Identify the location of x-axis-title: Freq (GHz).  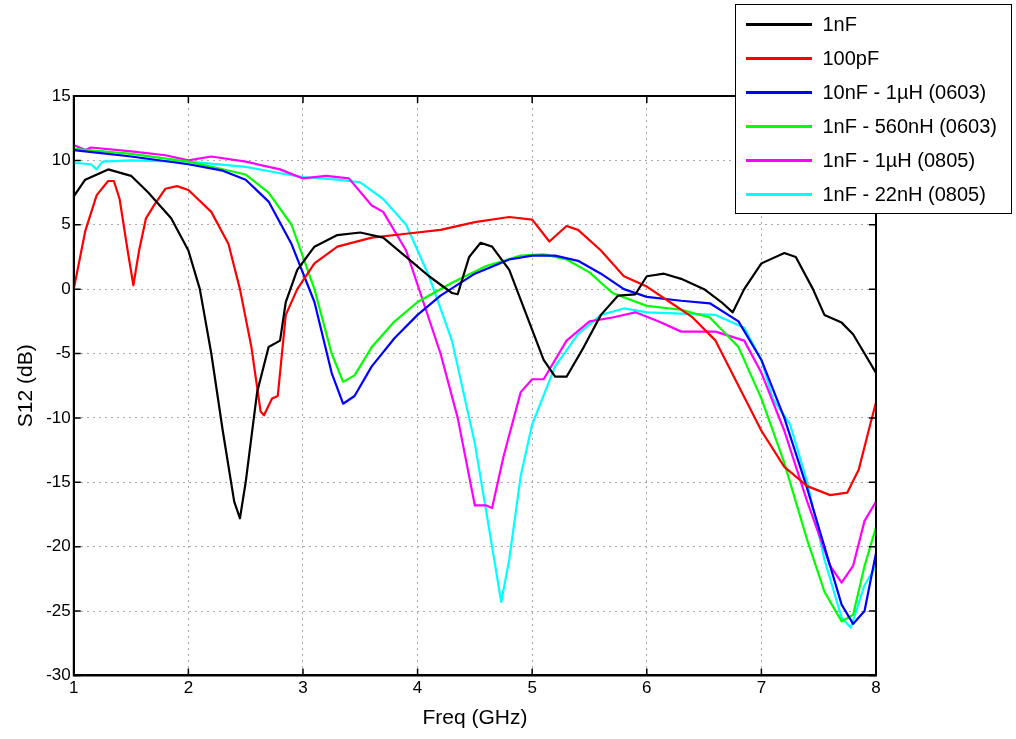
(475, 717).